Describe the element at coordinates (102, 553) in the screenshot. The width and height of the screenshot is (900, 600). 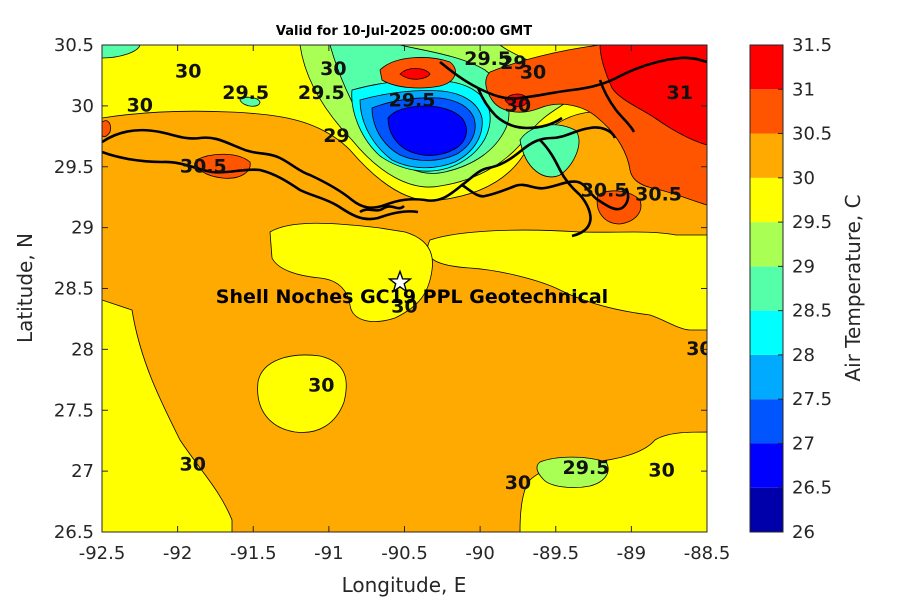
I see `x-tick-label: -92.5` at that location.